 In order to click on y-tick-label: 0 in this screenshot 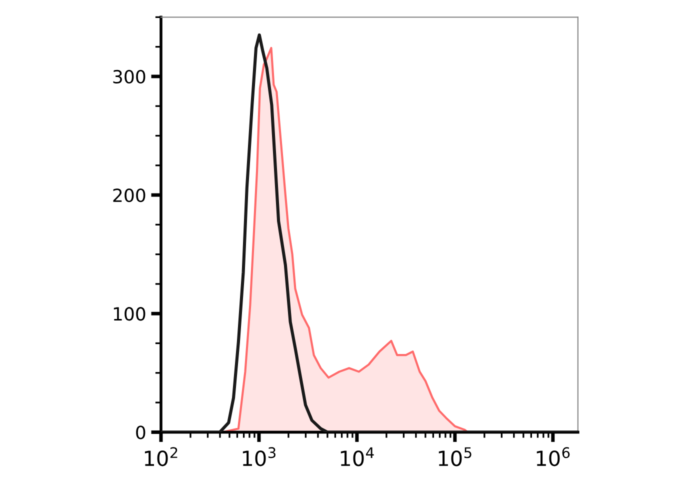, I will do `click(141, 433)`.